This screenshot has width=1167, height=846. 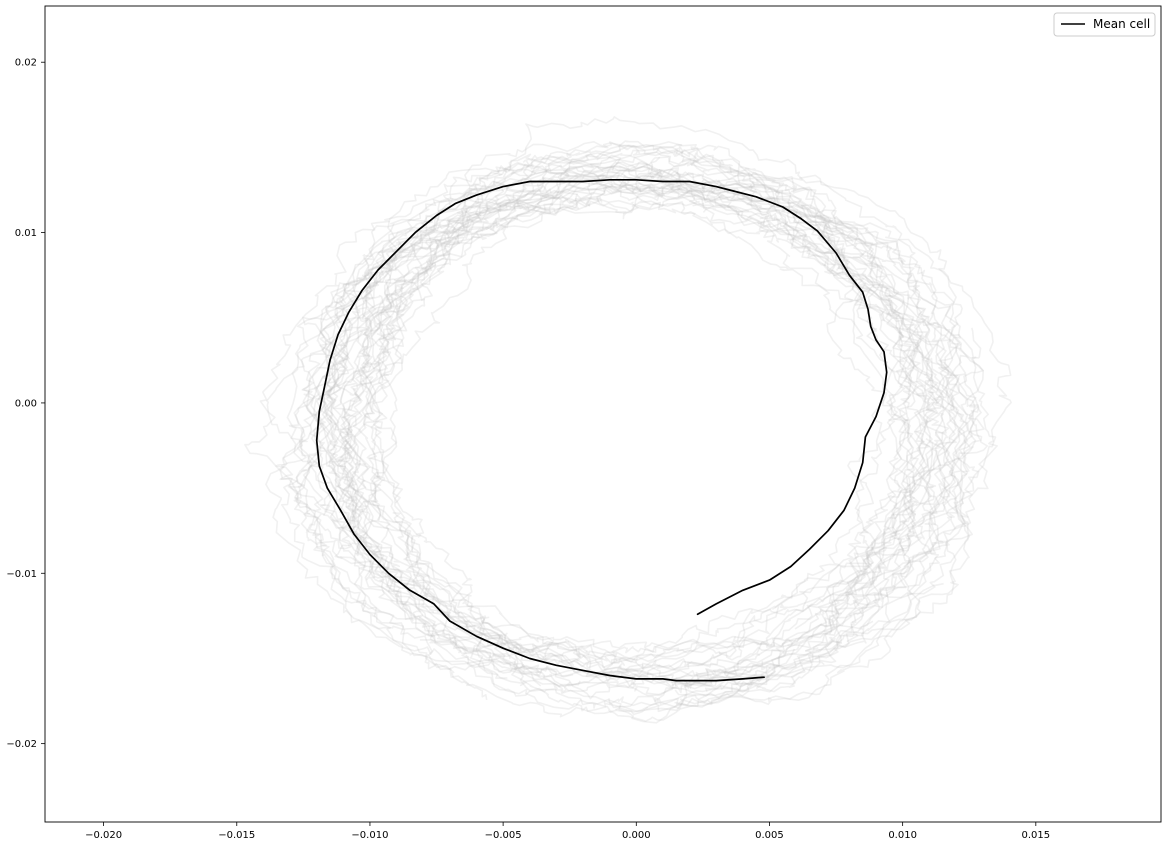 I want to click on y-axis: 0.02 0.01 0.00 −0.01 −0.02, so click(x=25, y=404).